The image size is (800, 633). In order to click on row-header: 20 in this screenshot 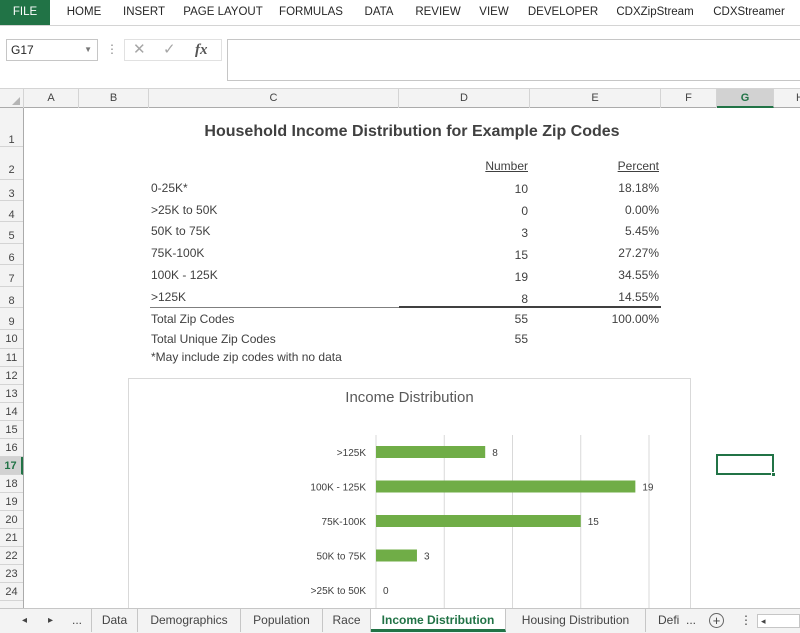, I will do `click(11, 520)`.